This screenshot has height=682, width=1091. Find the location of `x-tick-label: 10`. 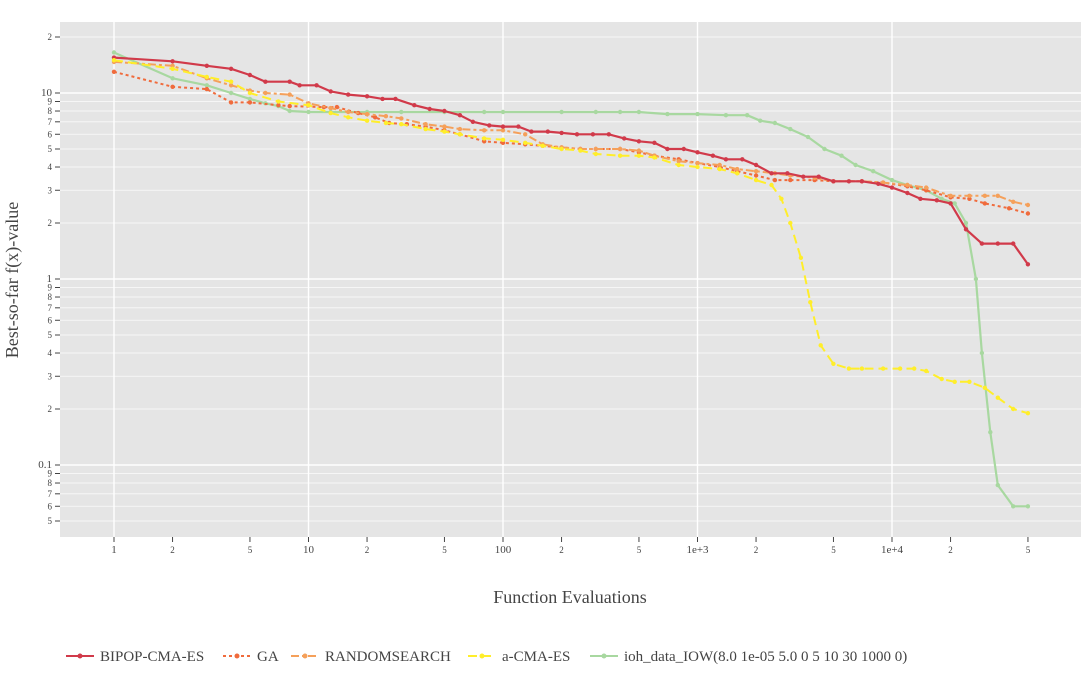

x-tick-label: 10 is located at coordinates (309, 550).